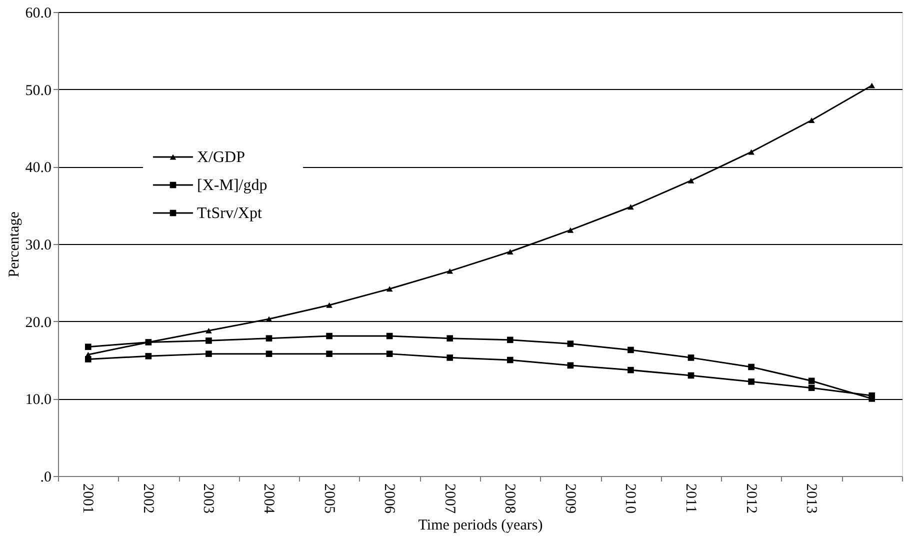 Image resolution: width=908 pixels, height=537 pixels. Describe the element at coordinates (510, 499) in the screenshot. I see `x-tick-label: 2008` at that location.